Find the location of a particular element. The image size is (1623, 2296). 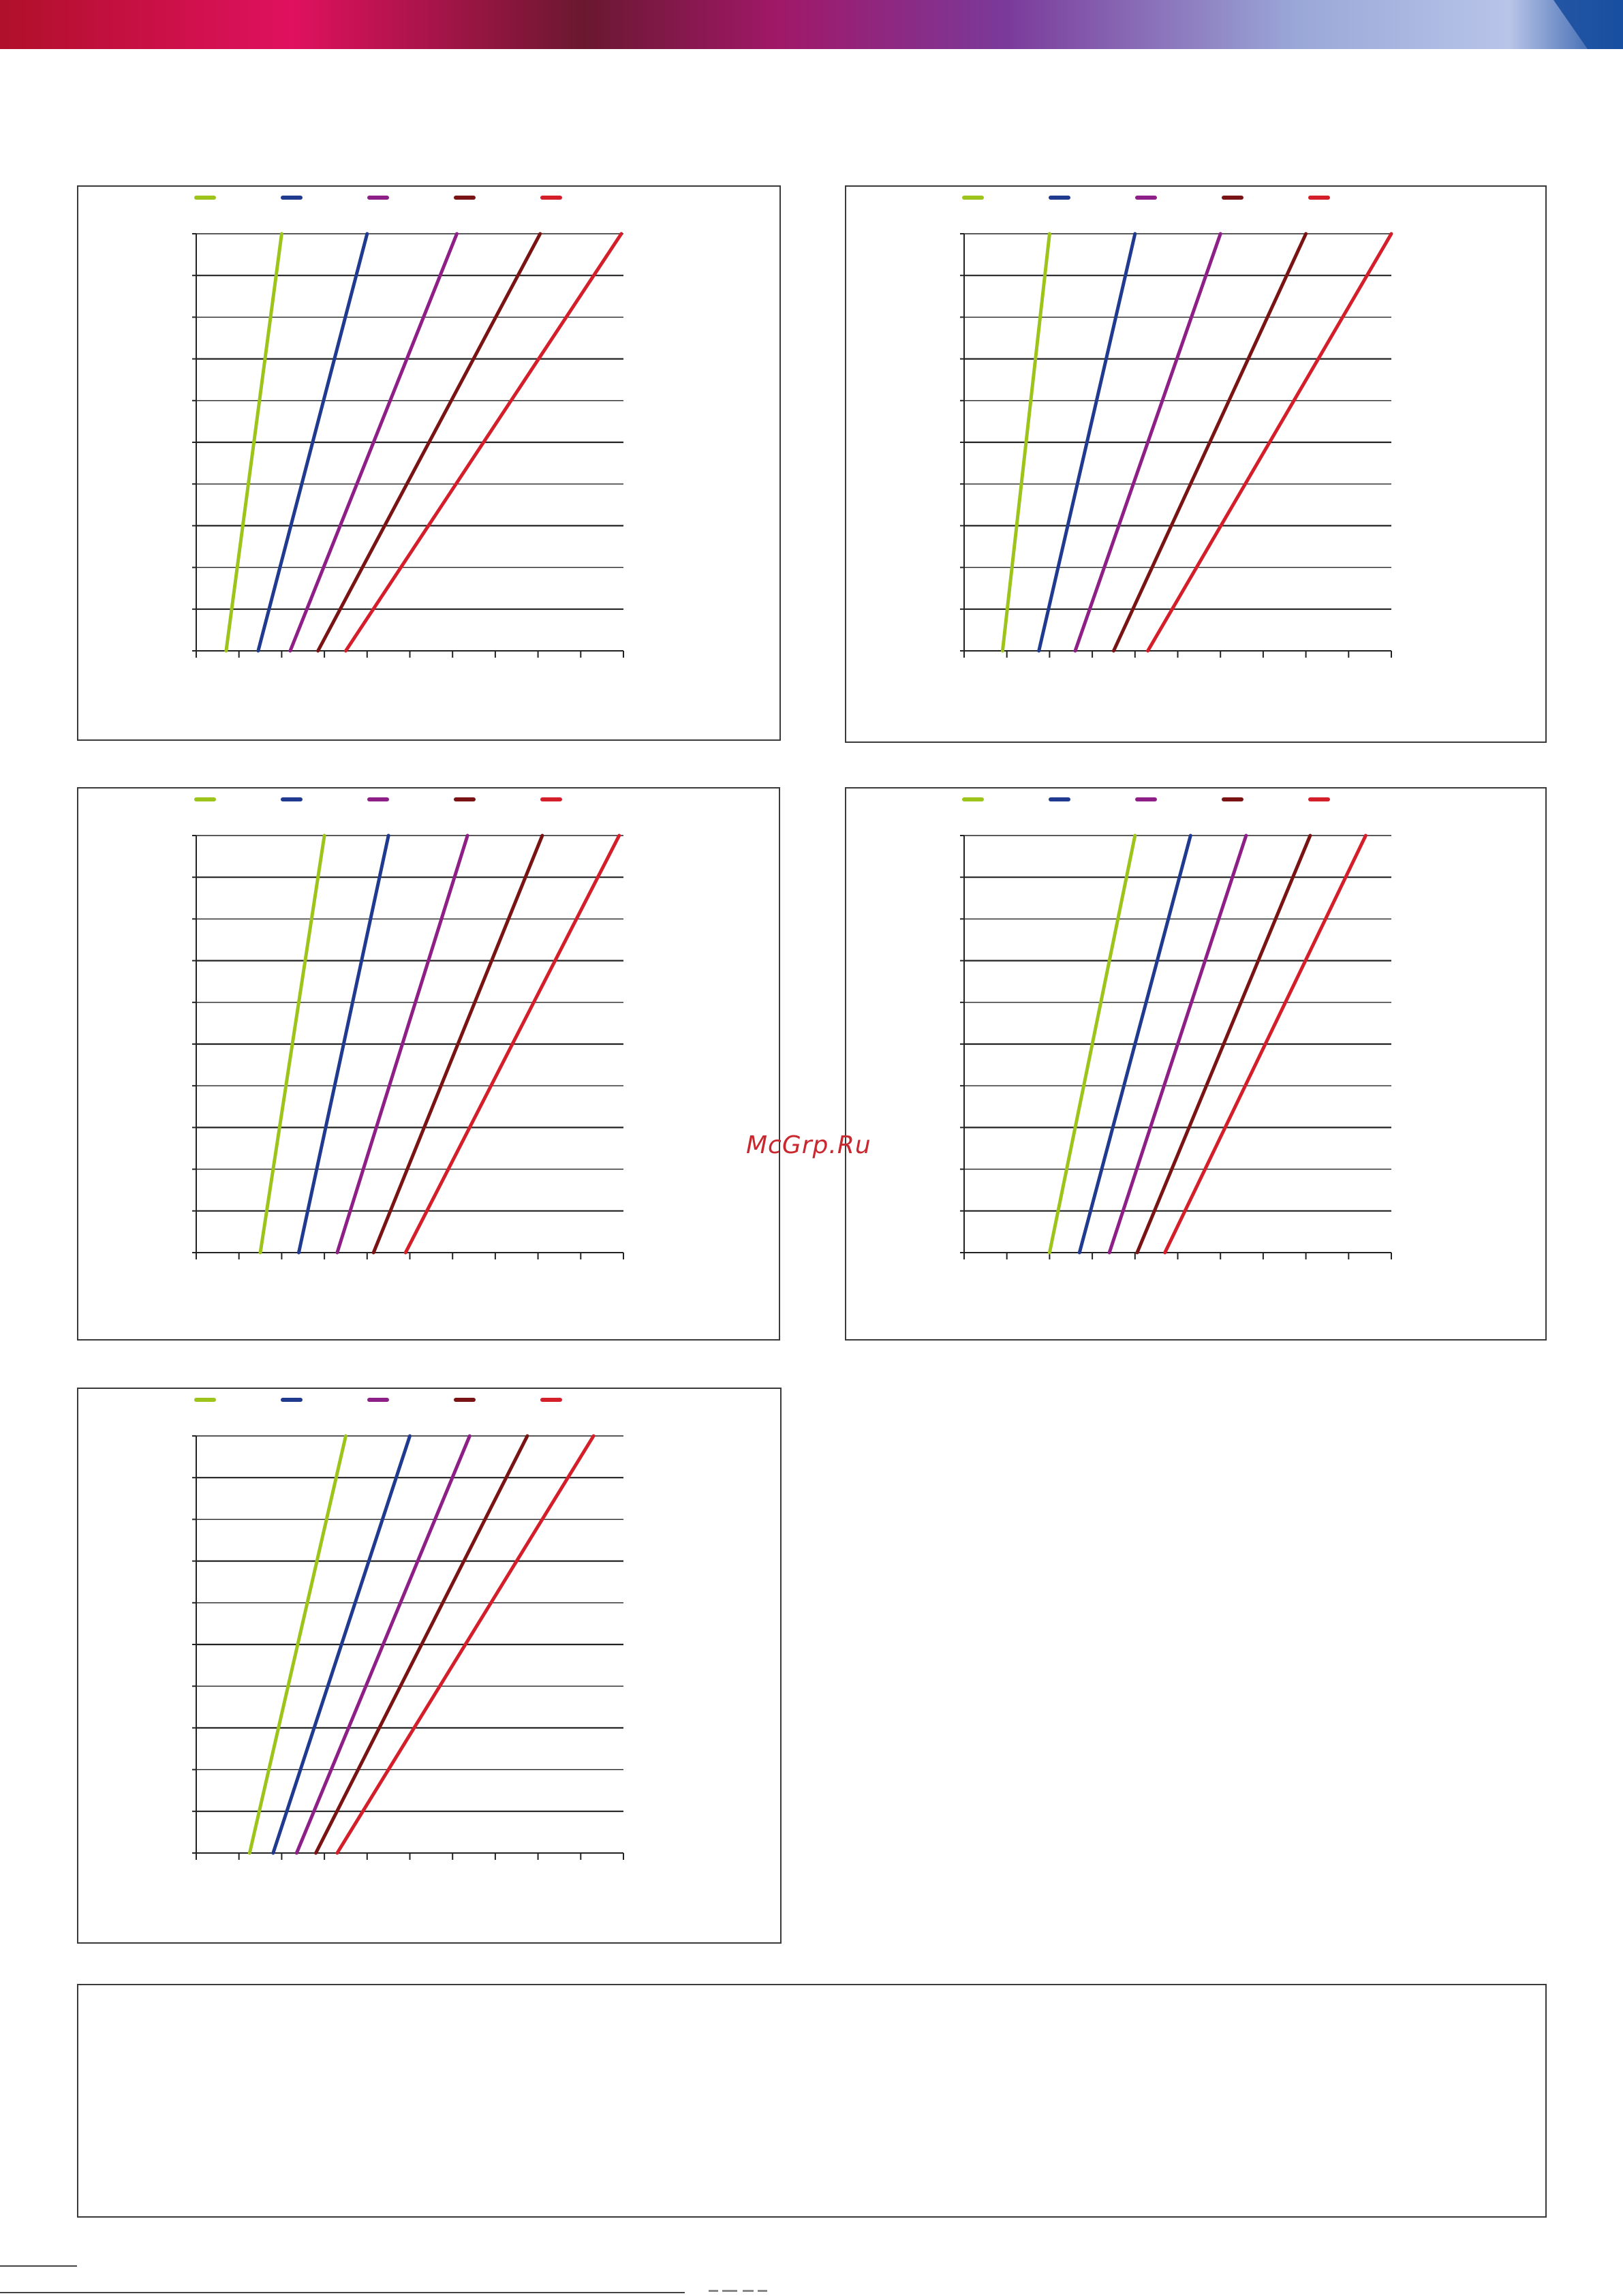

footer-rule is located at coordinates (38, 2266).